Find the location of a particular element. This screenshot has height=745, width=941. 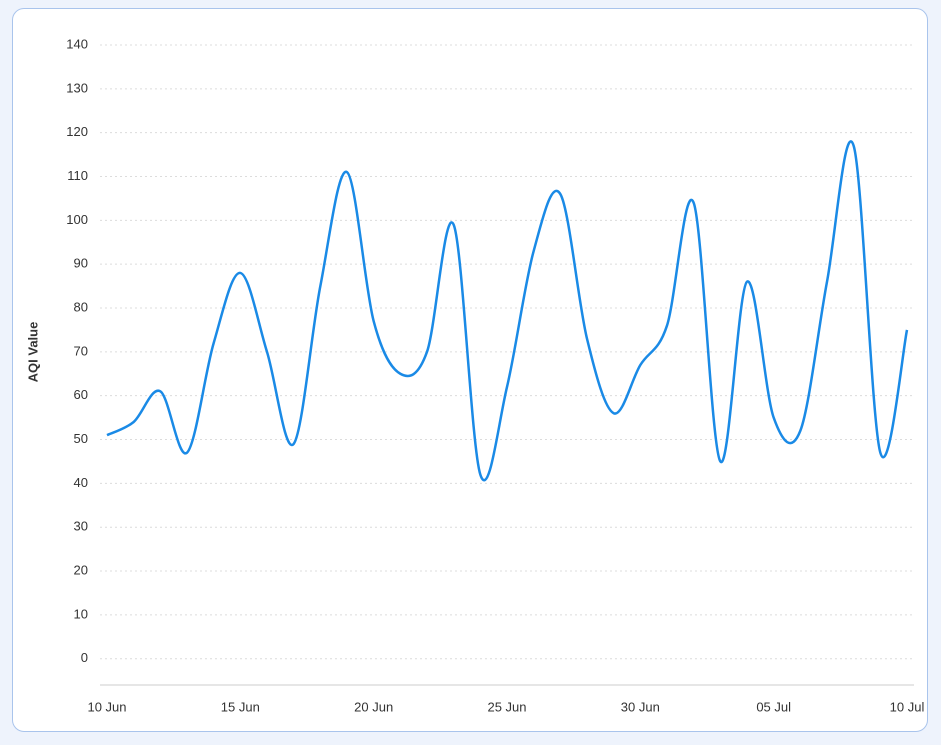

y-tick-label: 130 is located at coordinates (77, 87).